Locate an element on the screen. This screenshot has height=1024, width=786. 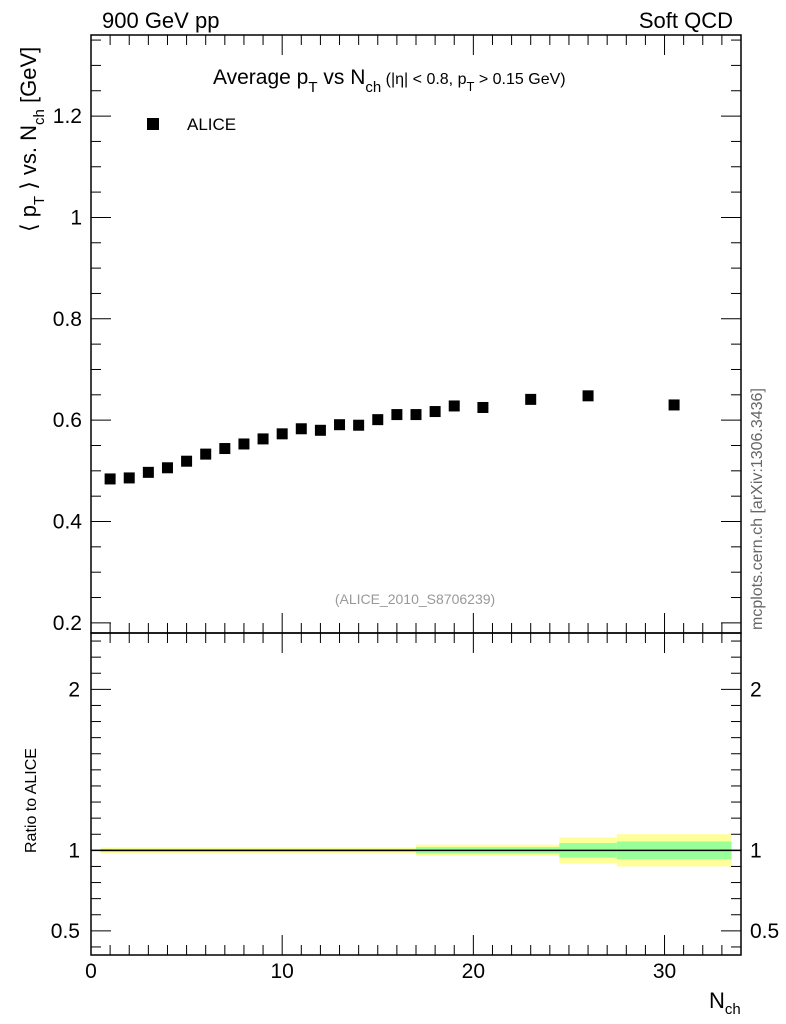
ratio-y-tick-label-left: 2 is located at coordinates (74, 689).